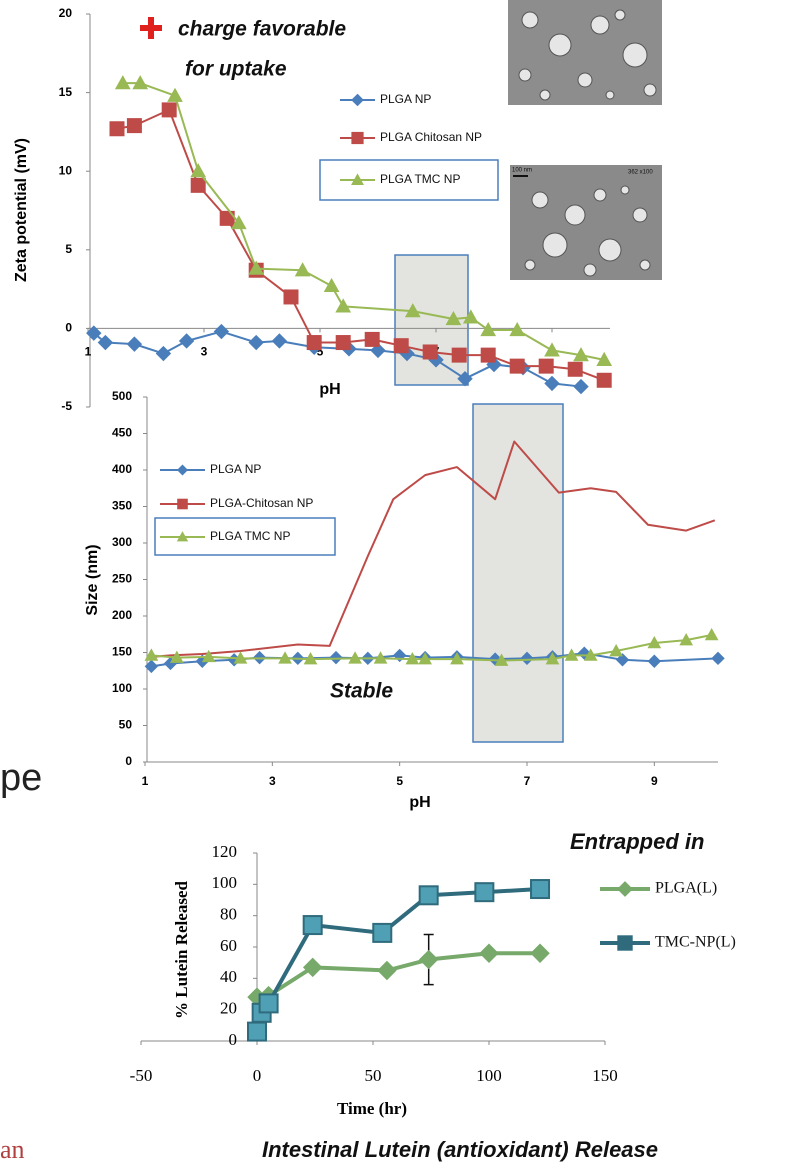  I want to click on y-tick-label: 10, so click(66, 170).